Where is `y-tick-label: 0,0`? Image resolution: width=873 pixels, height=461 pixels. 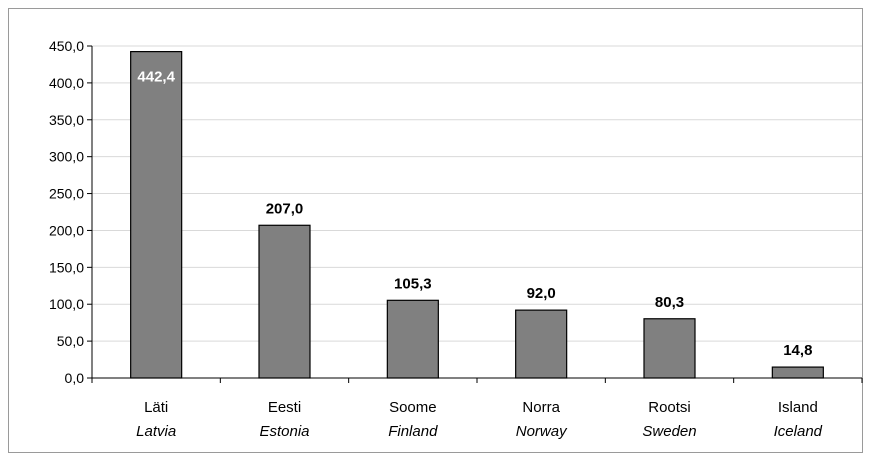
y-tick-label: 0,0 is located at coordinates (75, 378).